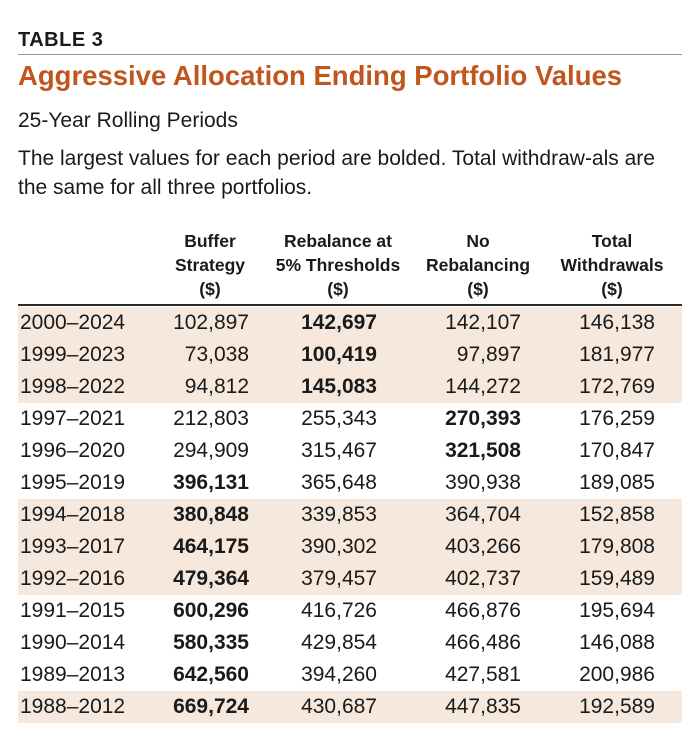  Describe the element at coordinates (350, 54) in the screenshot. I see `label-divider` at that location.